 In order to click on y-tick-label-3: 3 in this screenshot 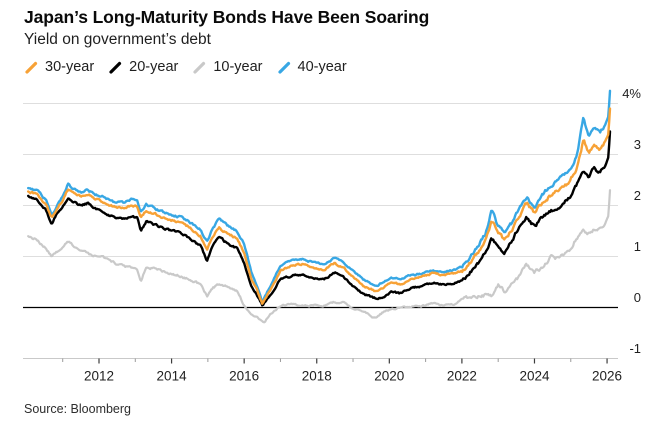, I will do `click(637, 144)`.